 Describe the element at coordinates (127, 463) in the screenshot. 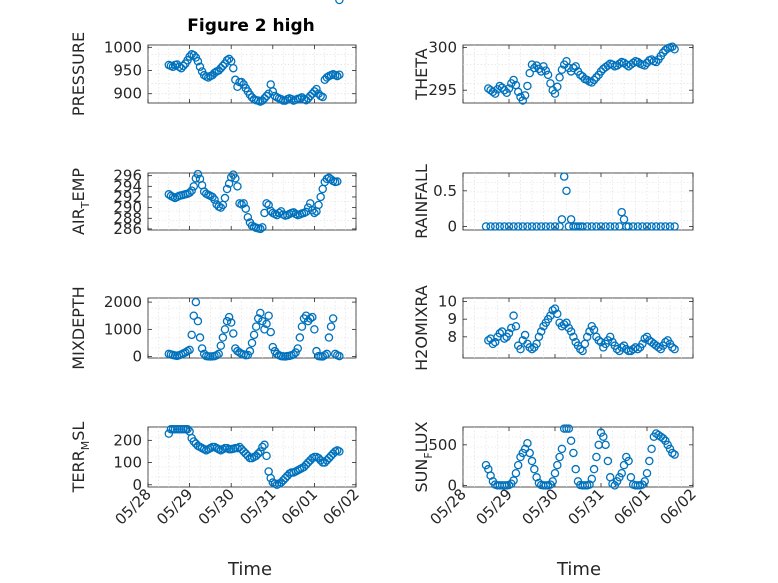

I see `y-tick-label: 100` at that location.